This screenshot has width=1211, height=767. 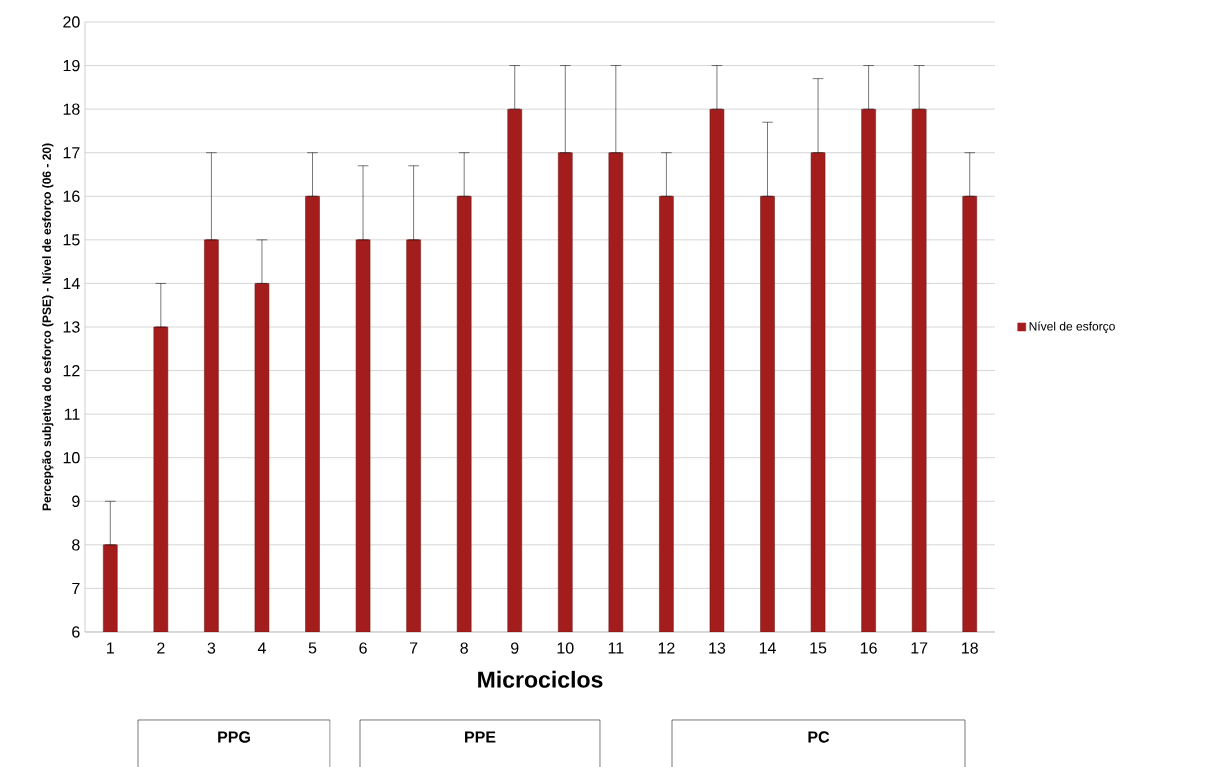 What do you see at coordinates (71, 196) in the screenshot?
I see `y-tick-label: 16` at bounding box center [71, 196].